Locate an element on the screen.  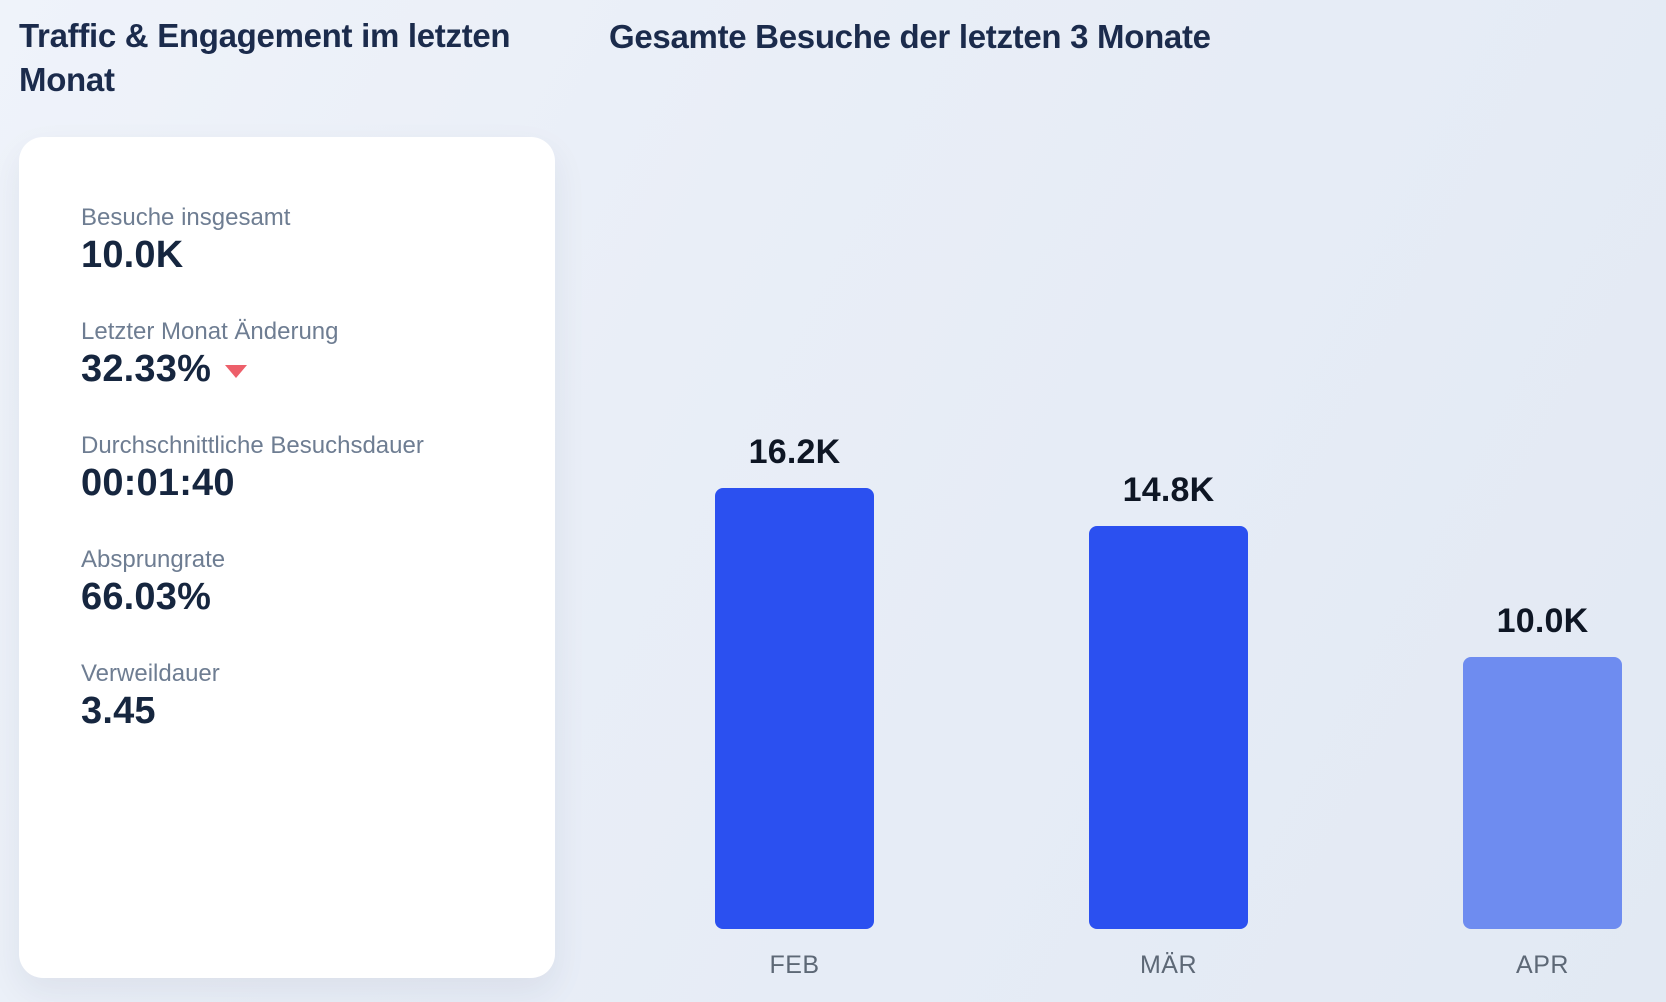
stat-value: 32.33% is located at coordinates (146, 369).